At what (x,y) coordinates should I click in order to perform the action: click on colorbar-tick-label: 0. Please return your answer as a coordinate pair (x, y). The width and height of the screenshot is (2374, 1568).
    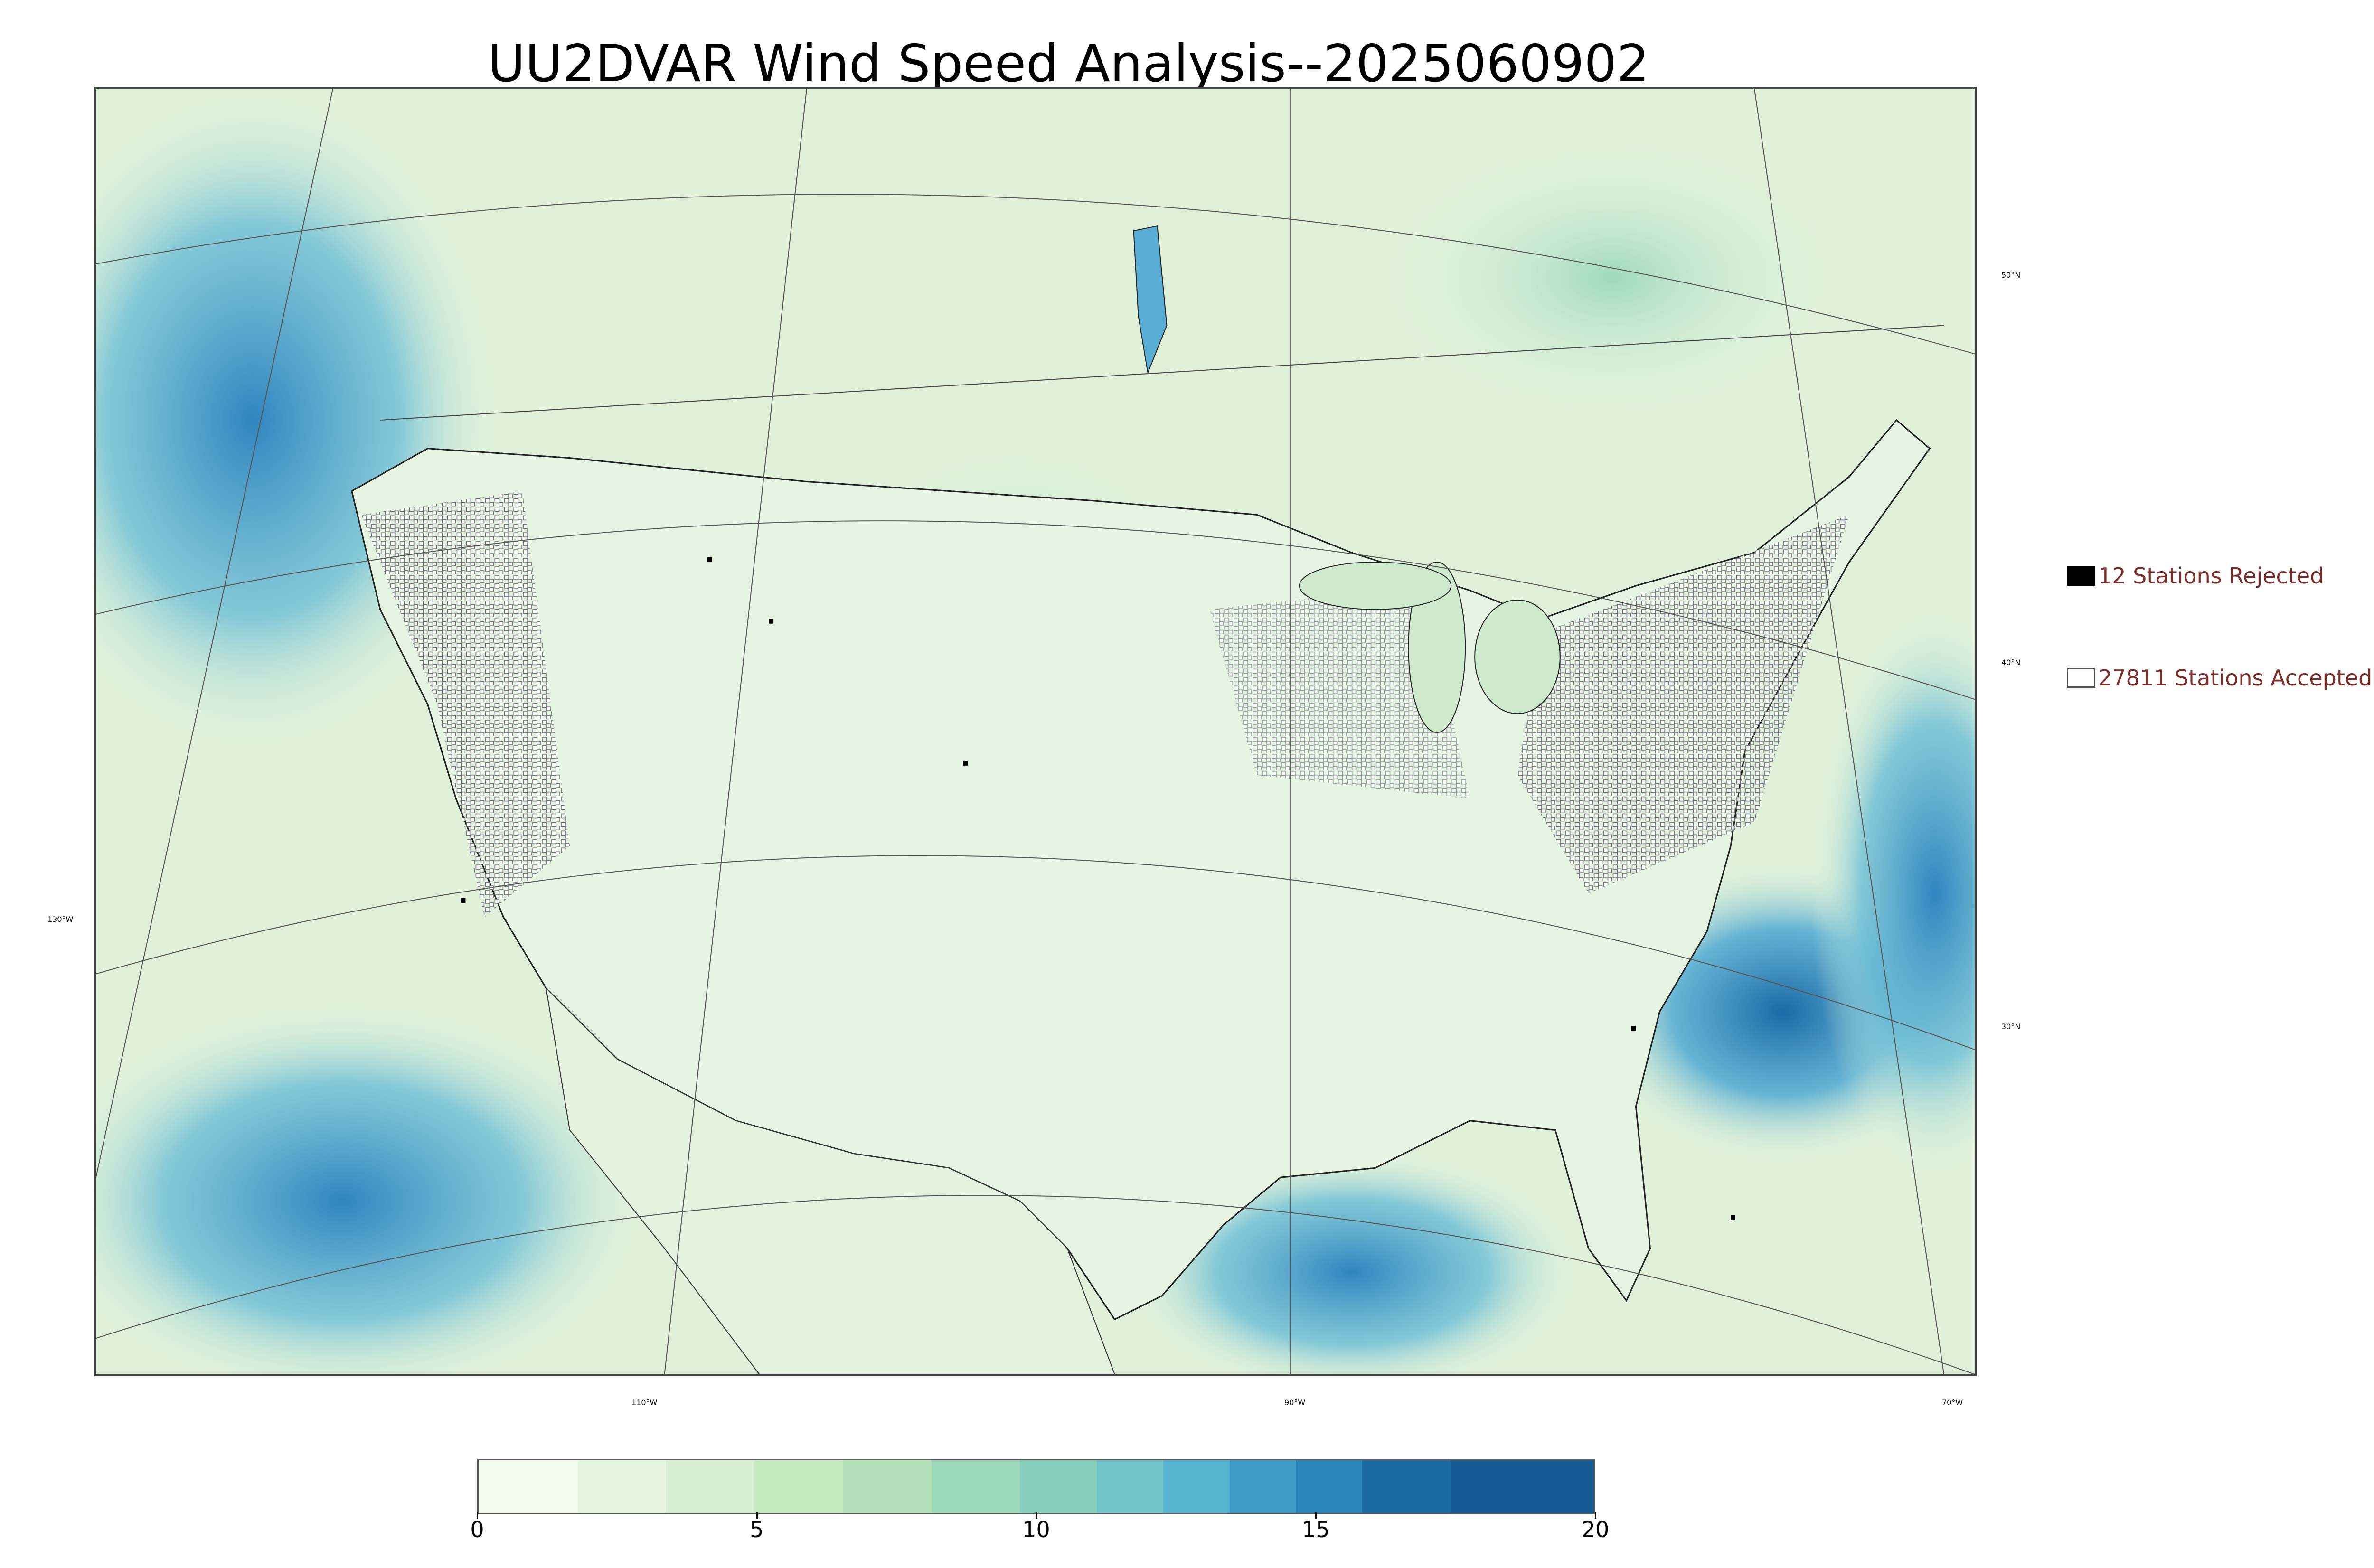
    Looking at the image, I should click on (477, 1530).